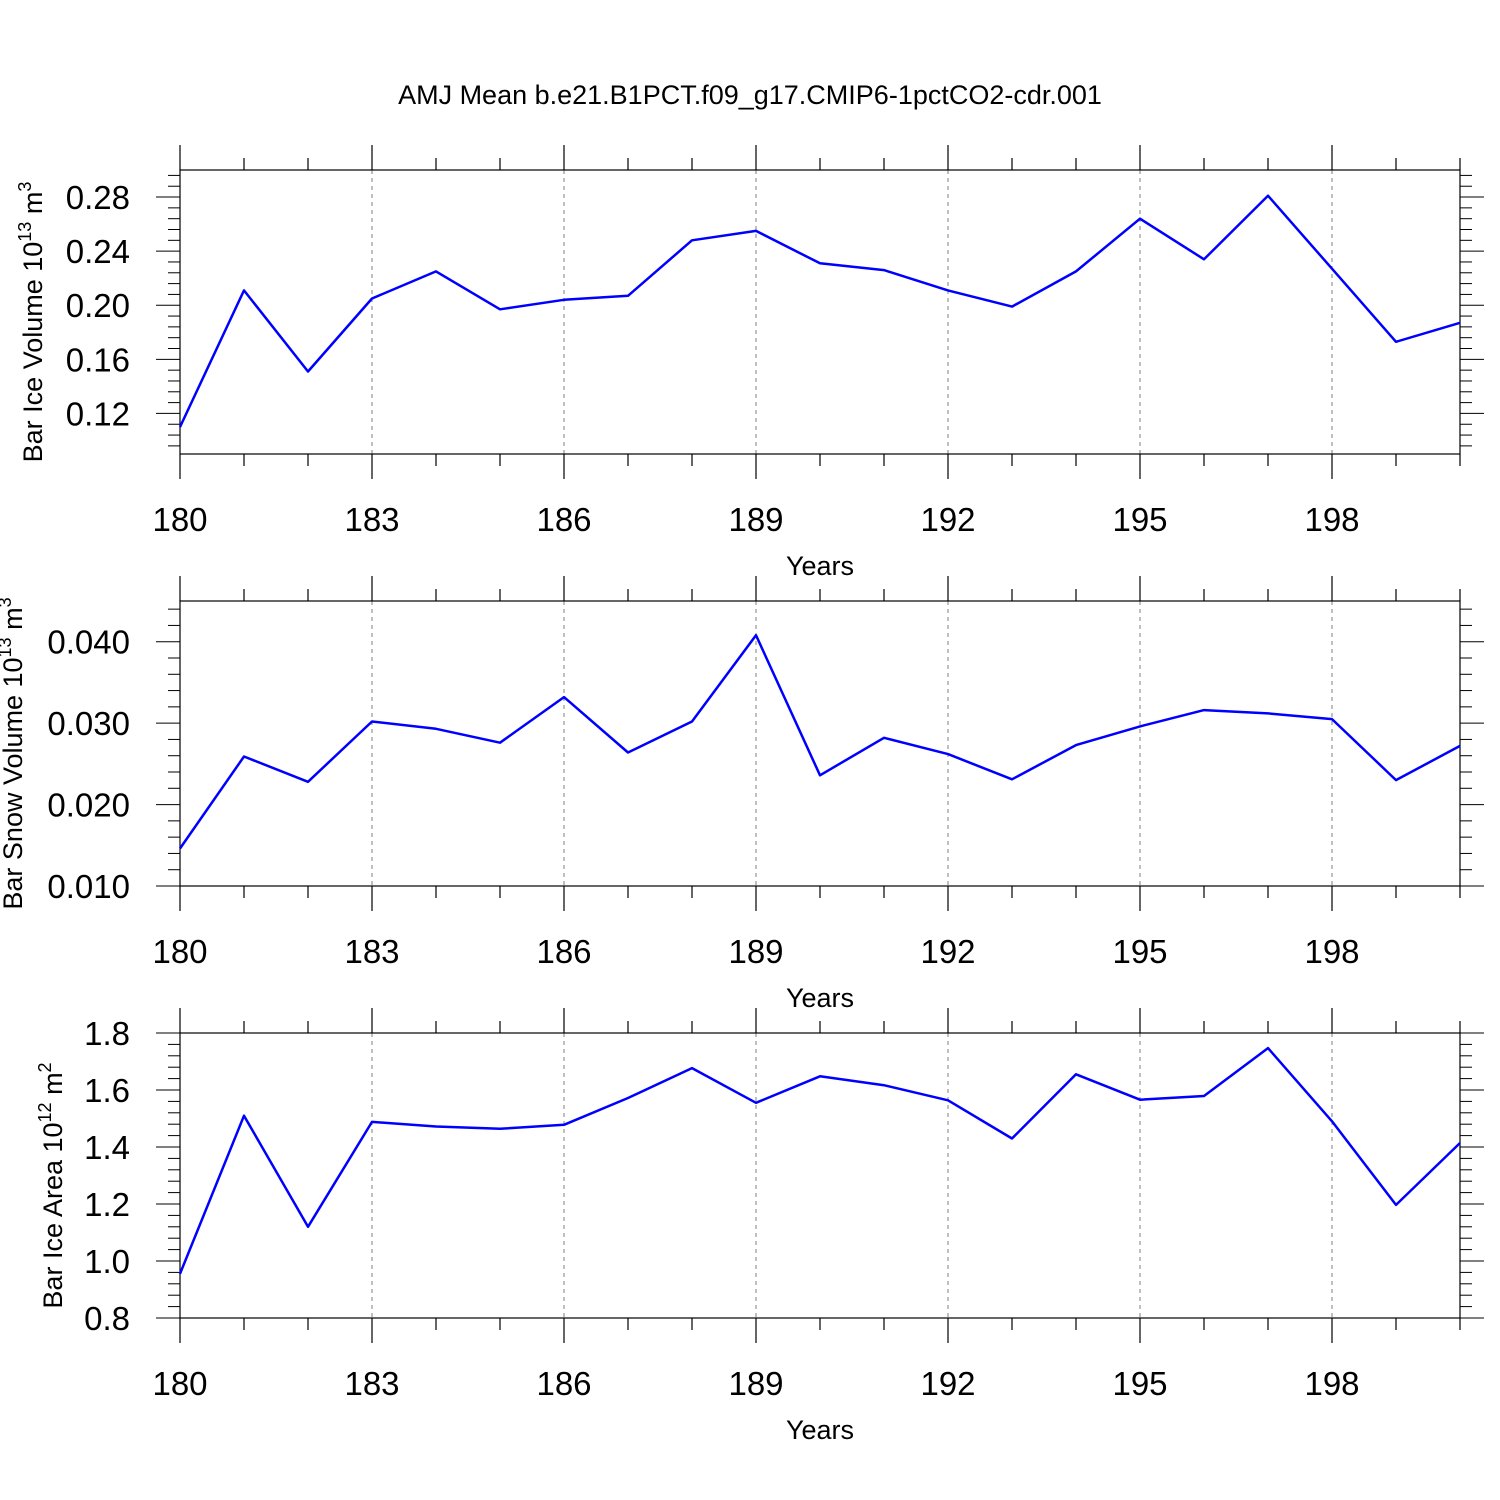 The width and height of the screenshot is (1500, 1500). What do you see at coordinates (88, 723) in the screenshot?
I see `y-tick-label: 0.030` at bounding box center [88, 723].